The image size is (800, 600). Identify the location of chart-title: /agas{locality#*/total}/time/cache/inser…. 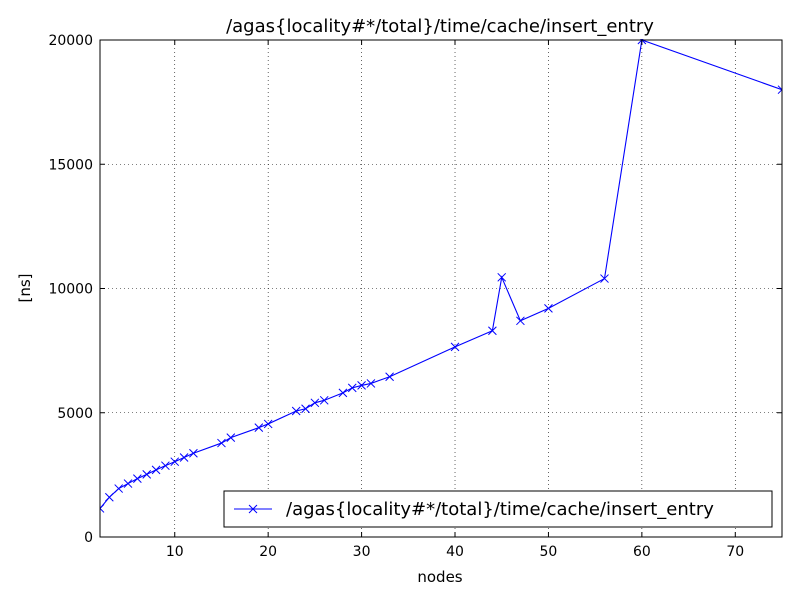
(440, 26).